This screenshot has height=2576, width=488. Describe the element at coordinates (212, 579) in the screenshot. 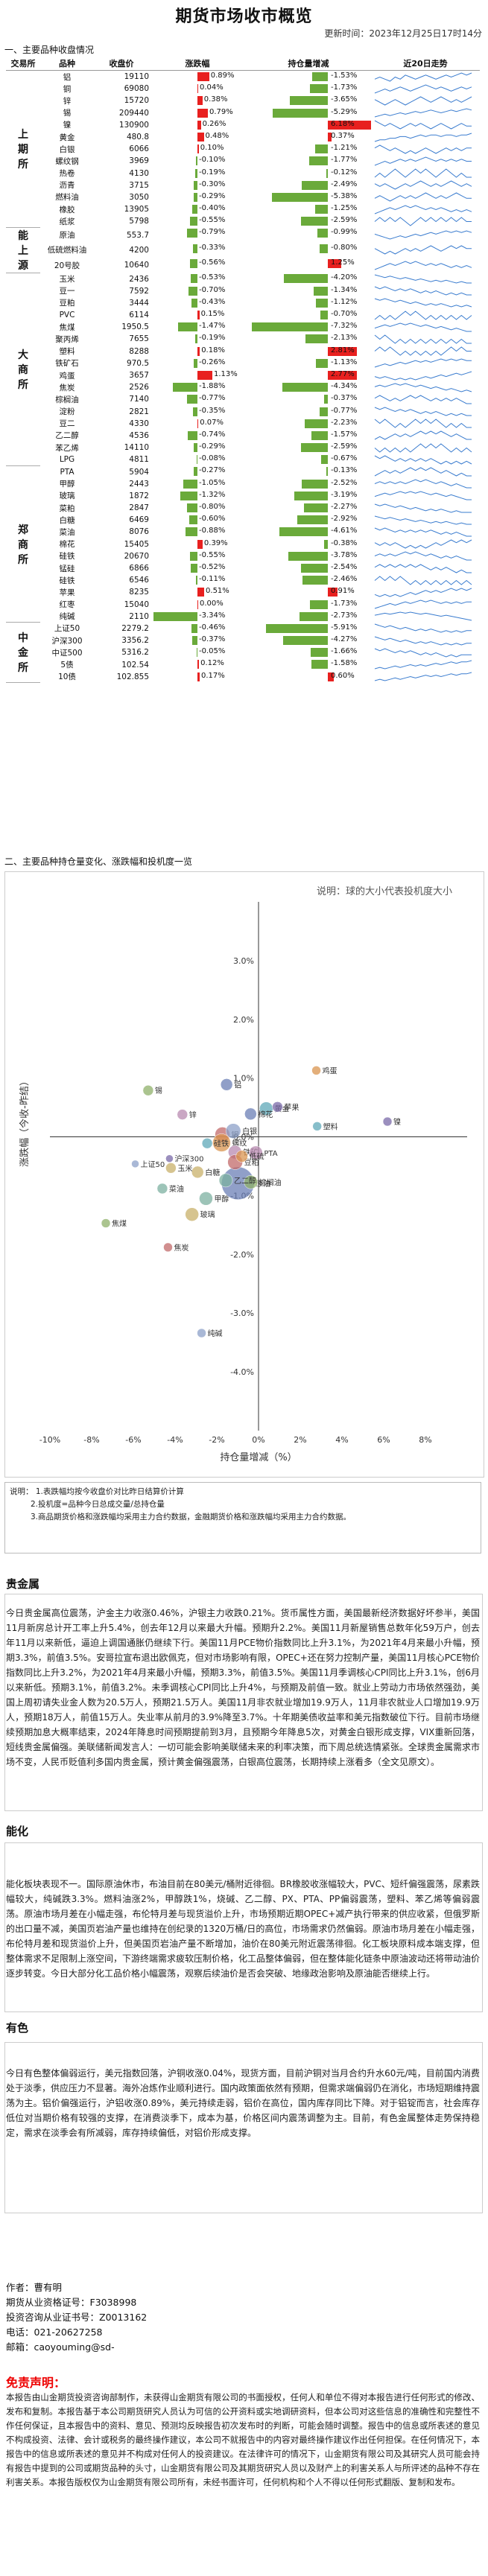

I see `change-label: -0.11%` at that location.